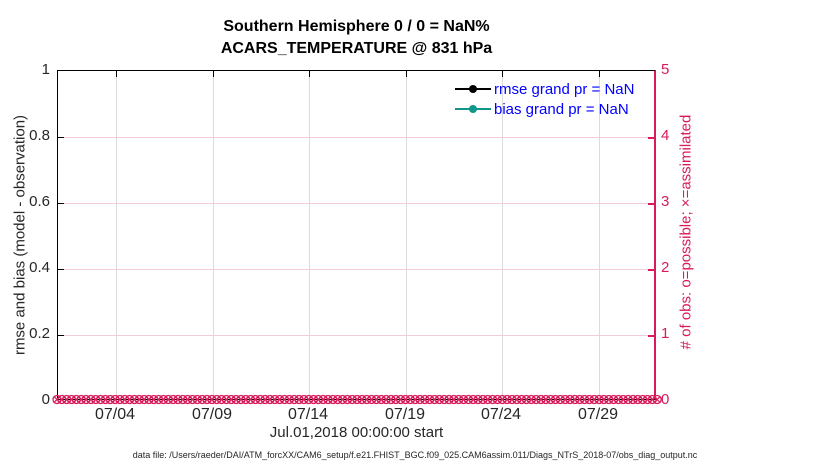 The width and height of the screenshot is (830, 470). I want to click on left-y-tick-label: 0.6, so click(39, 201).